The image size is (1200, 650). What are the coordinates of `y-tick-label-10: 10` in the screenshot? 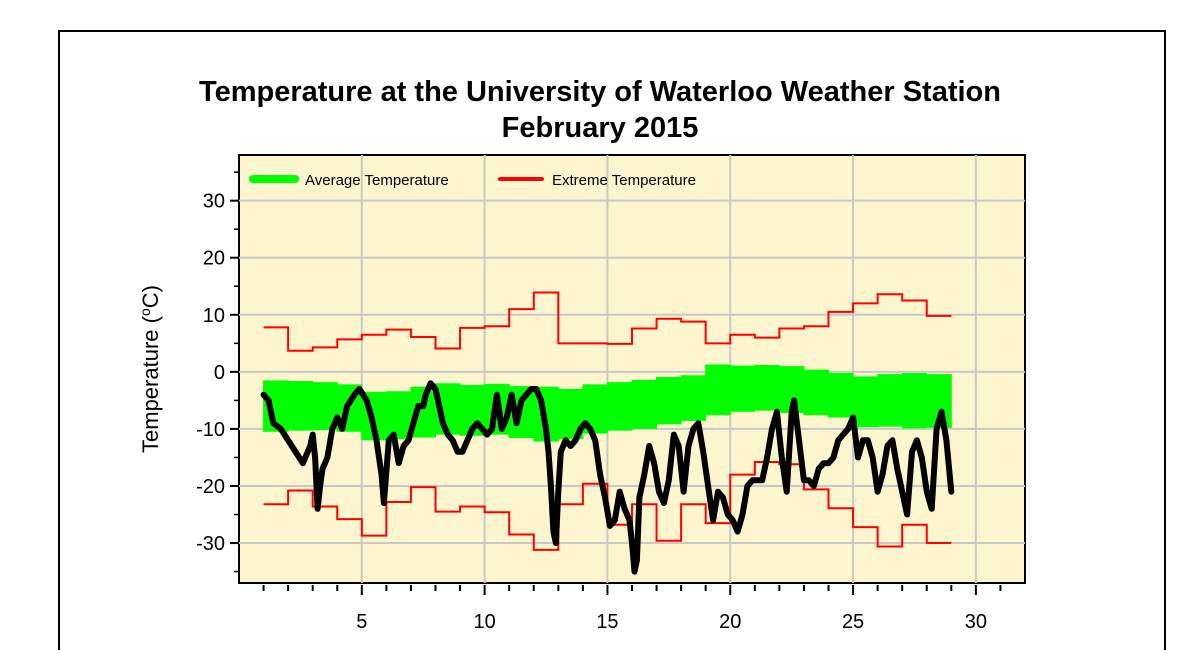 It's located at (214, 316).